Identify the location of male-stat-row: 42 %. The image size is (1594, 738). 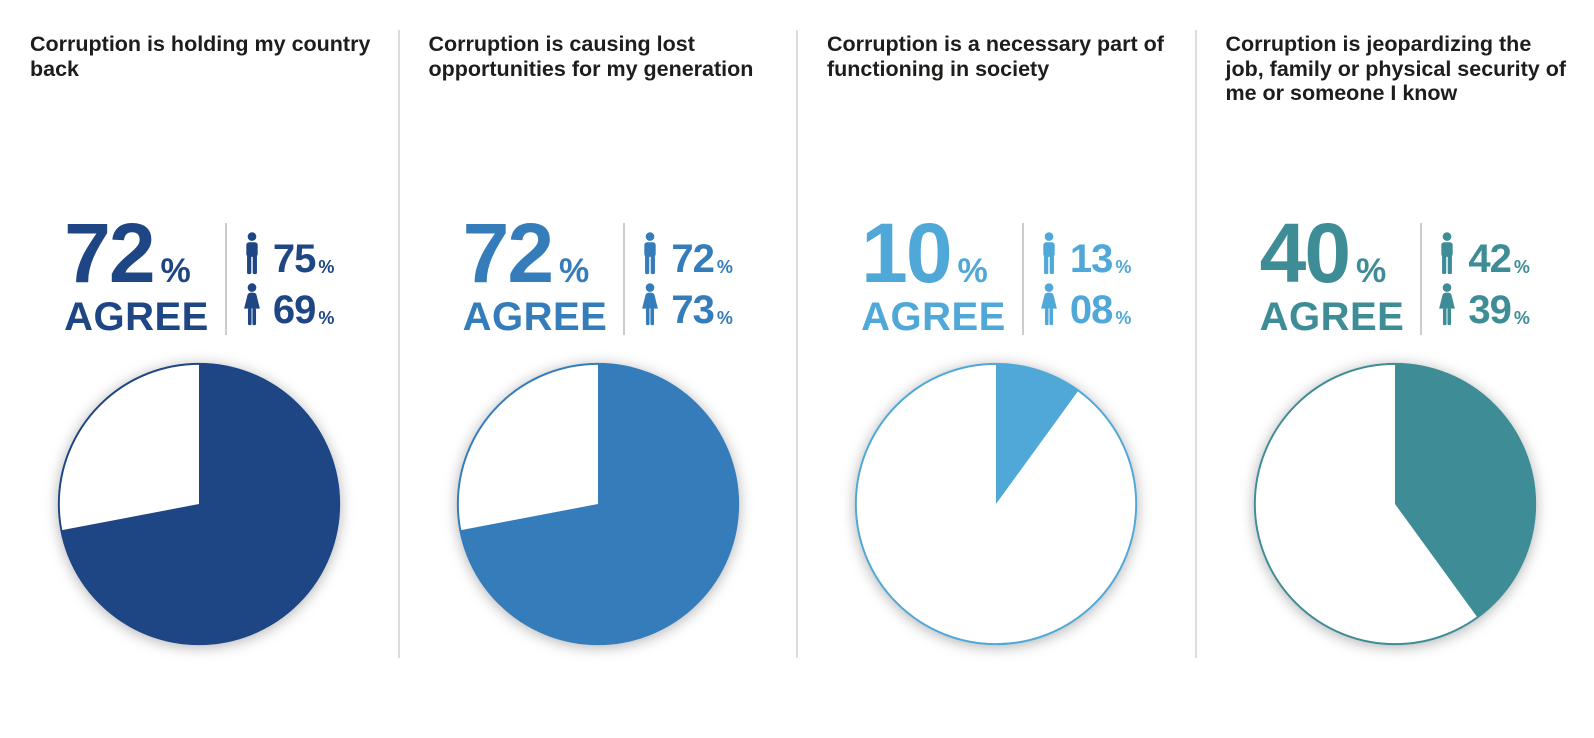
(1483, 256).